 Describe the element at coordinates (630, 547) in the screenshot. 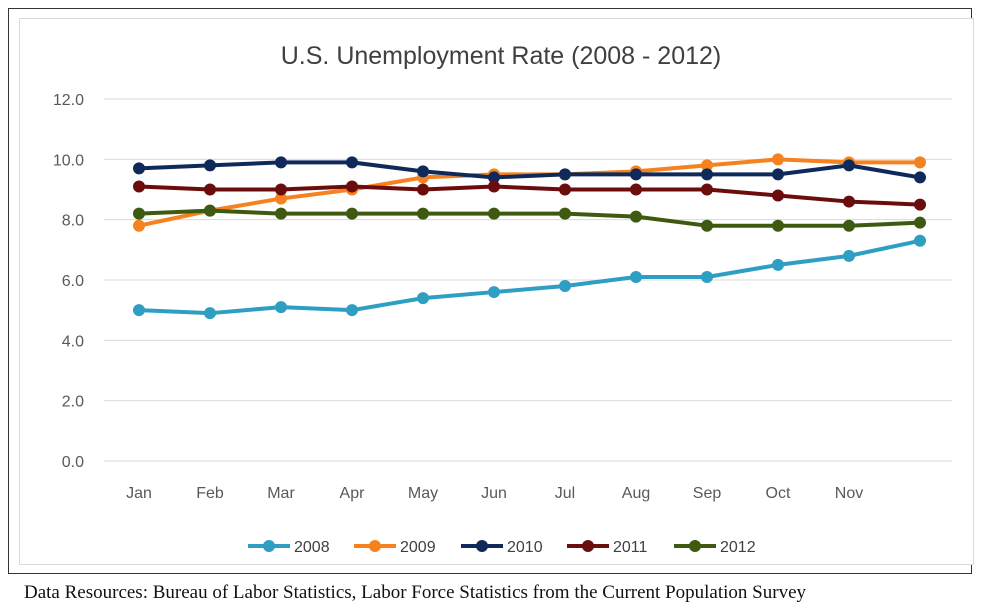

I see `legend-label: 2011` at that location.